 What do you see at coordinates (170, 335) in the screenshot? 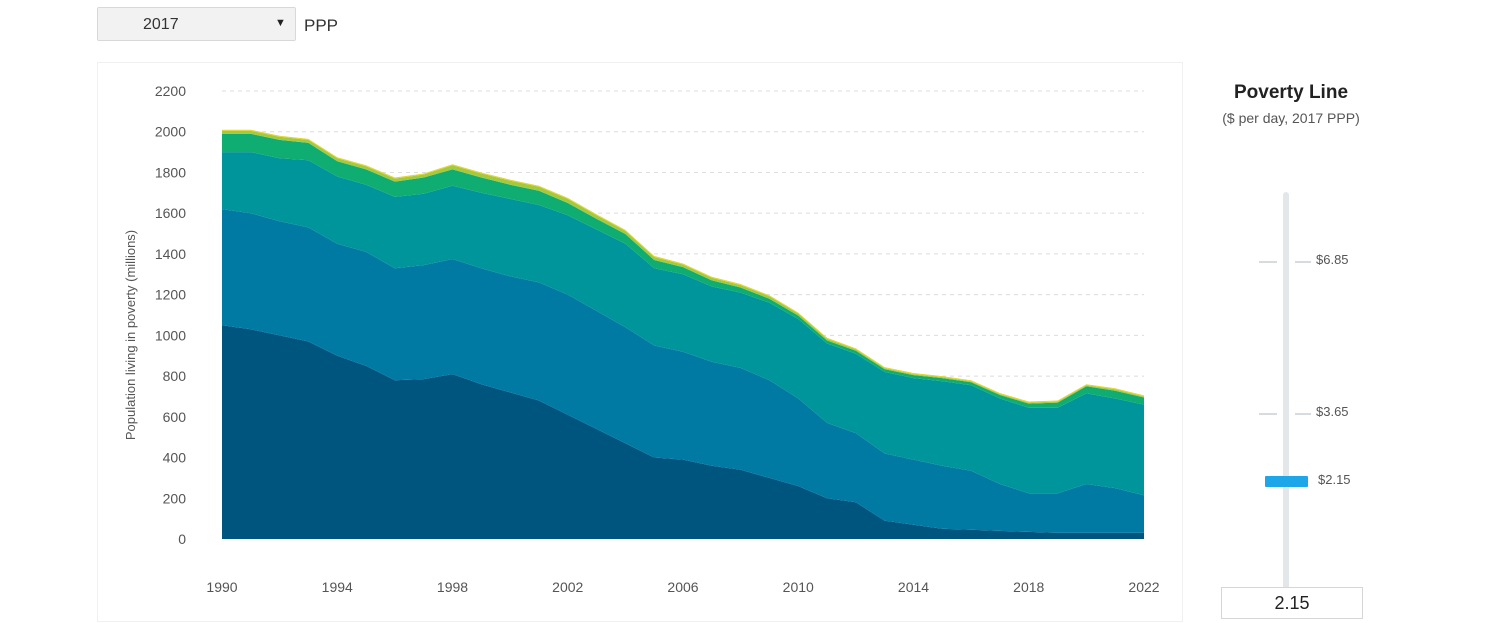
I see `y-tick-label: 1000` at bounding box center [170, 335].